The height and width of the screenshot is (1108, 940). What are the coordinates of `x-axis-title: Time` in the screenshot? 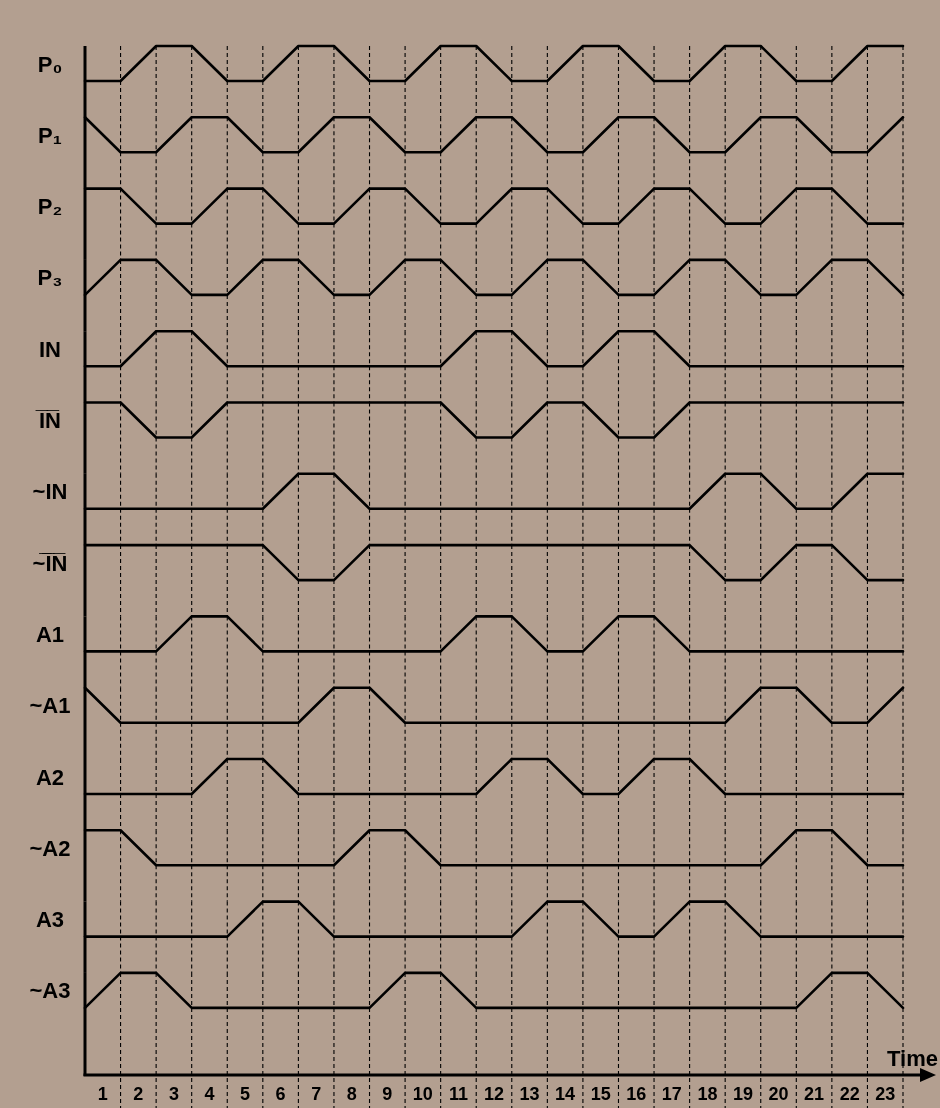 It's located at (912, 1058).